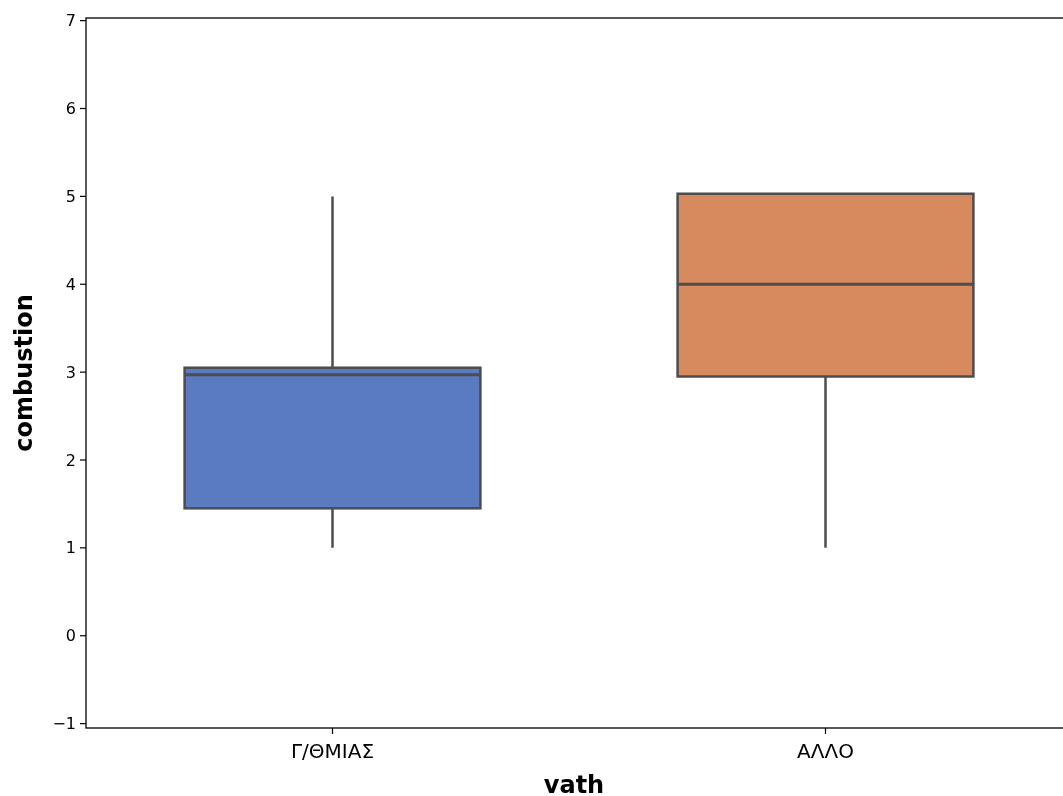 The height and width of the screenshot is (796, 1063). Describe the element at coordinates (574, 783) in the screenshot. I see `x-axis-title: vath` at that location.